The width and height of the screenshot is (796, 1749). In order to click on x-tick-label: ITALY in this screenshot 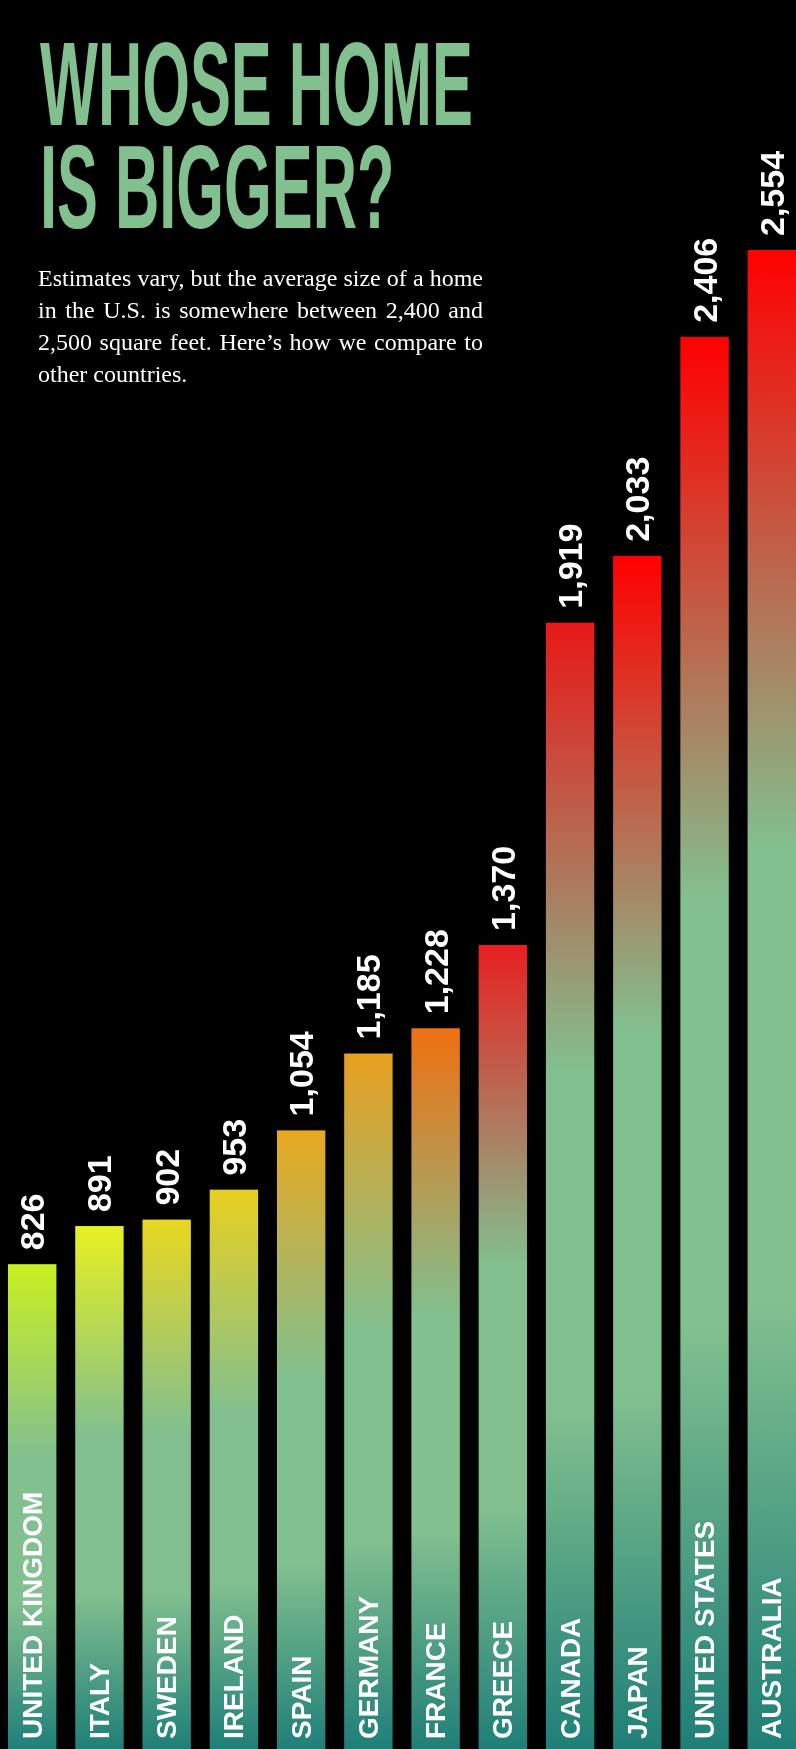, I will do `click(99, 1700)`.